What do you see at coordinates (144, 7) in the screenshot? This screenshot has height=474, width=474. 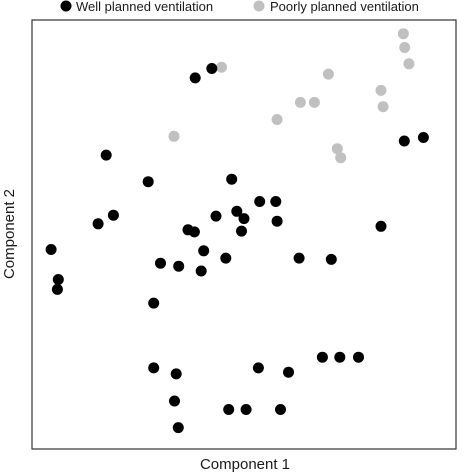 I see `legend-label-well: Well planned ventilation` at bounding box center [144, 7].